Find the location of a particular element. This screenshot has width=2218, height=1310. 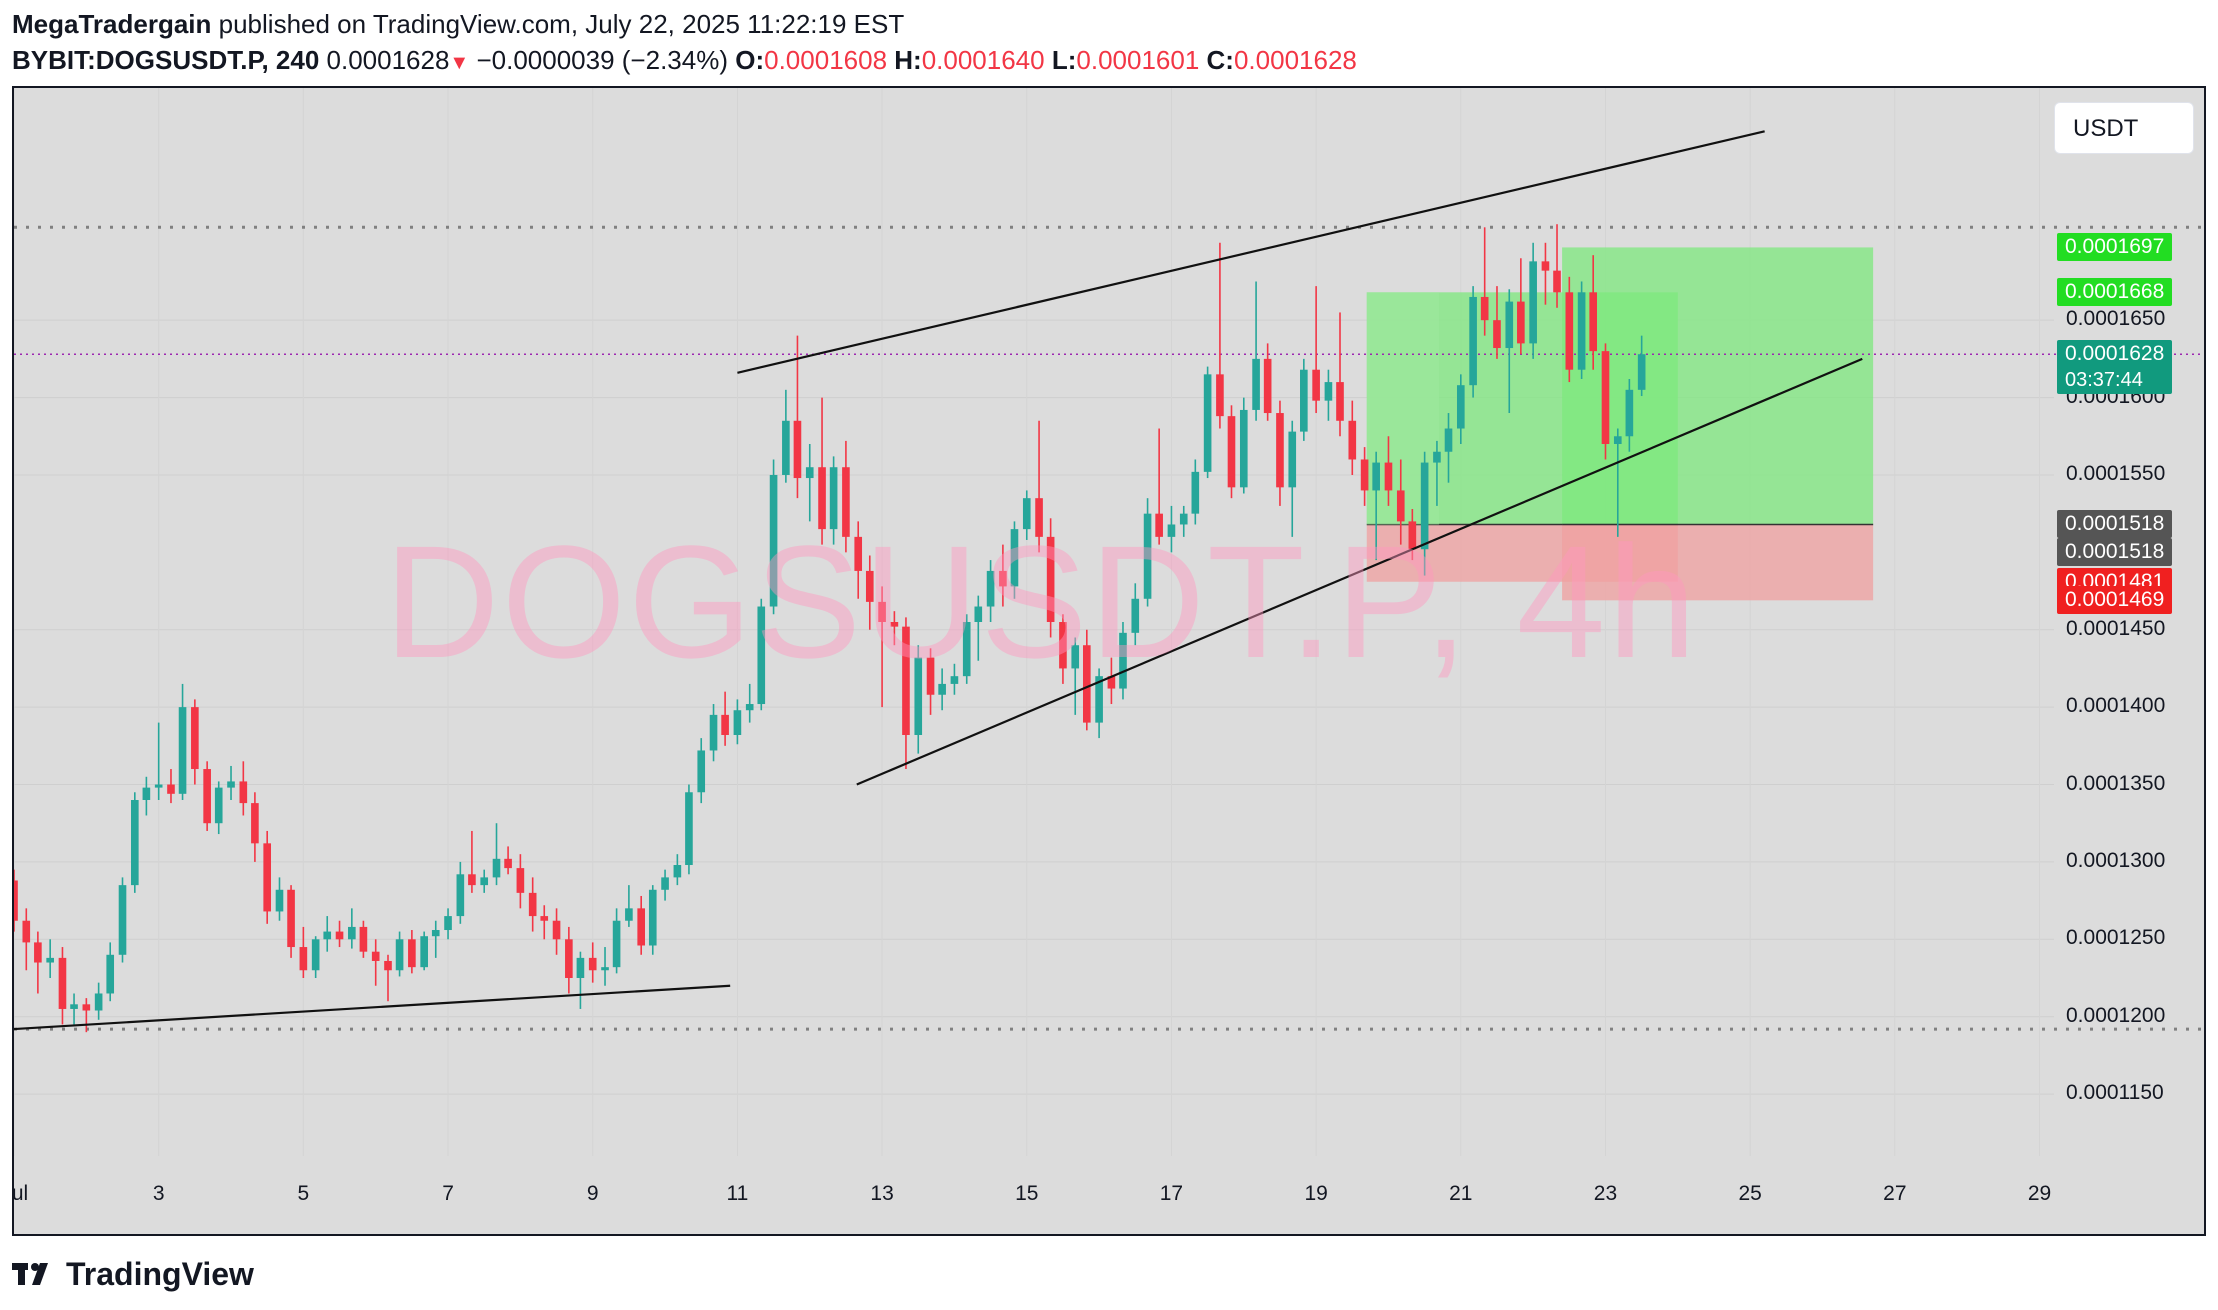

y-tick-label: 0.0001150 is located at coordinates (2115, 1093).